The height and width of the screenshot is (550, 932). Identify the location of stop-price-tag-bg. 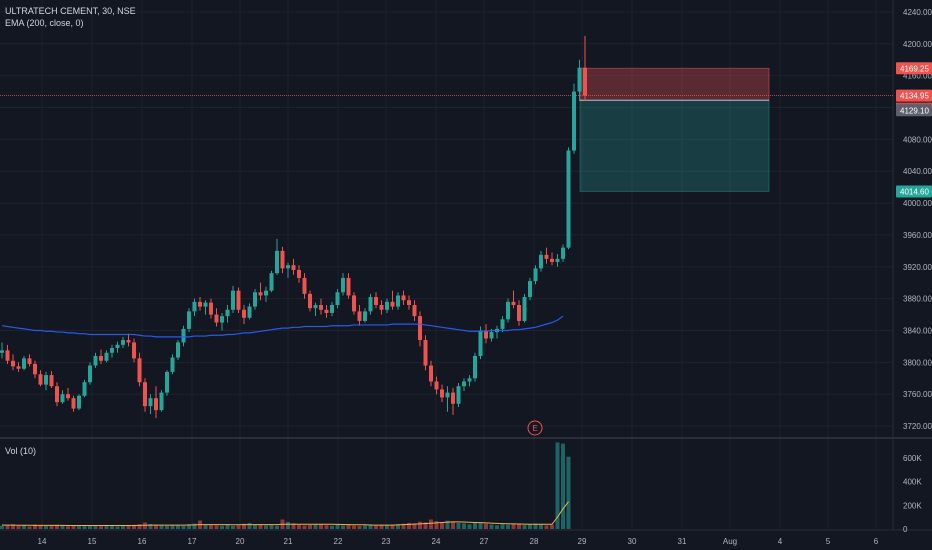
(914, 68).